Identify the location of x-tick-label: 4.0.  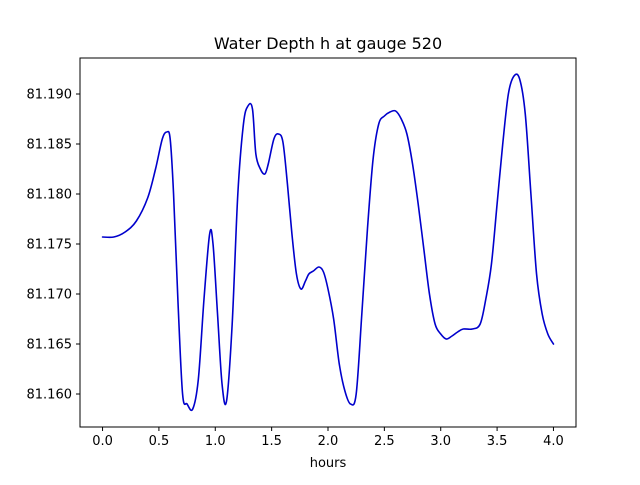
(553, 441).